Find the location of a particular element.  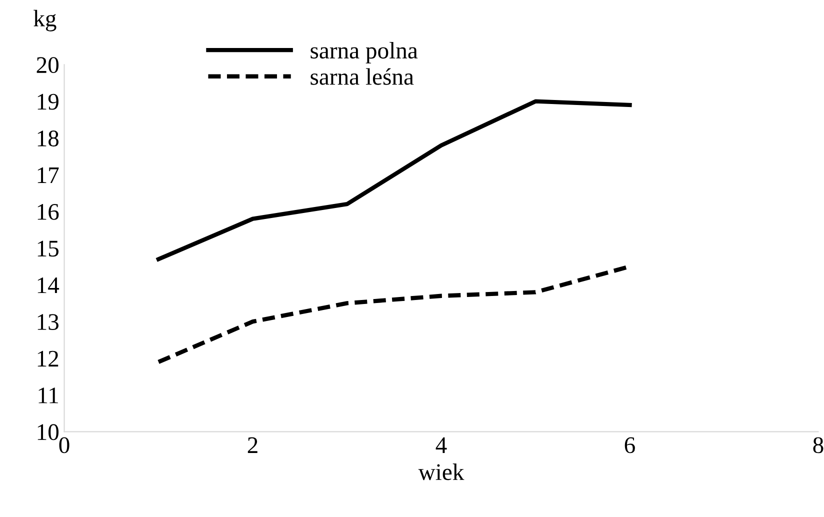

x-tick-label: 4 is located at coordinates (441, 445).